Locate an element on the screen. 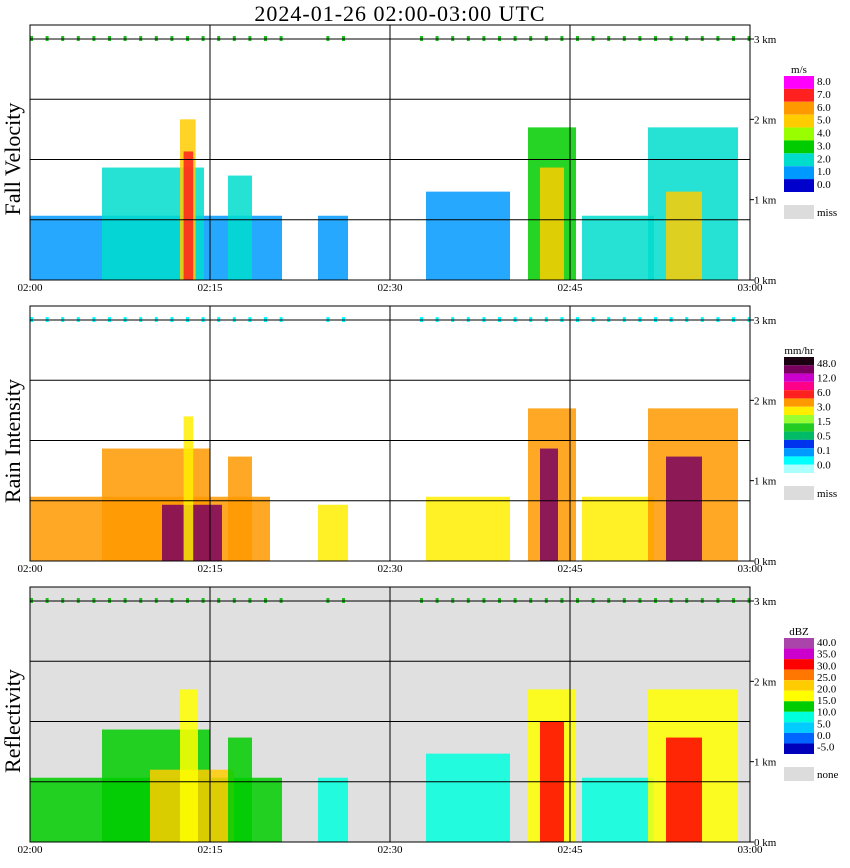  legend-level-label: 48.0 is located at coordinates (827, 364).